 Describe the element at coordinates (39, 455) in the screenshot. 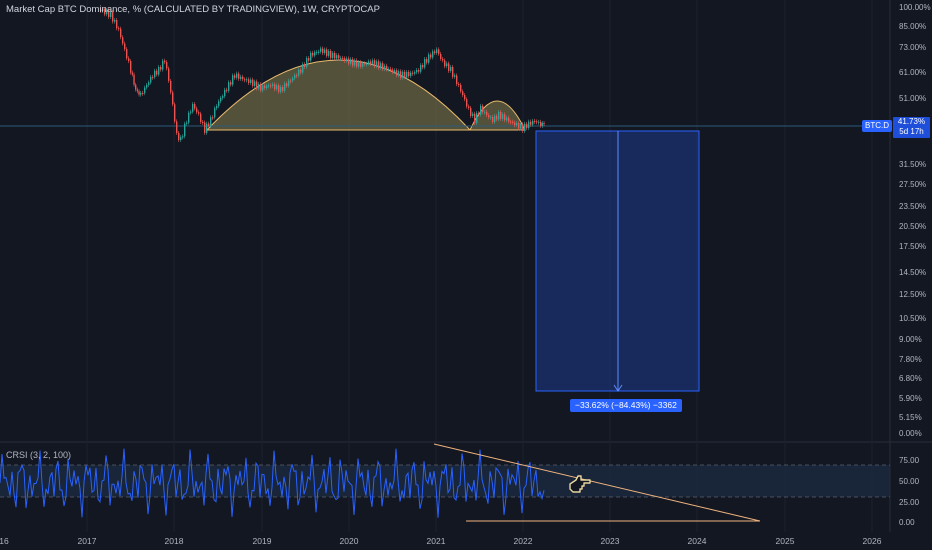

I see `indicator-label: CRSI (3, 2, 100)` at that location.